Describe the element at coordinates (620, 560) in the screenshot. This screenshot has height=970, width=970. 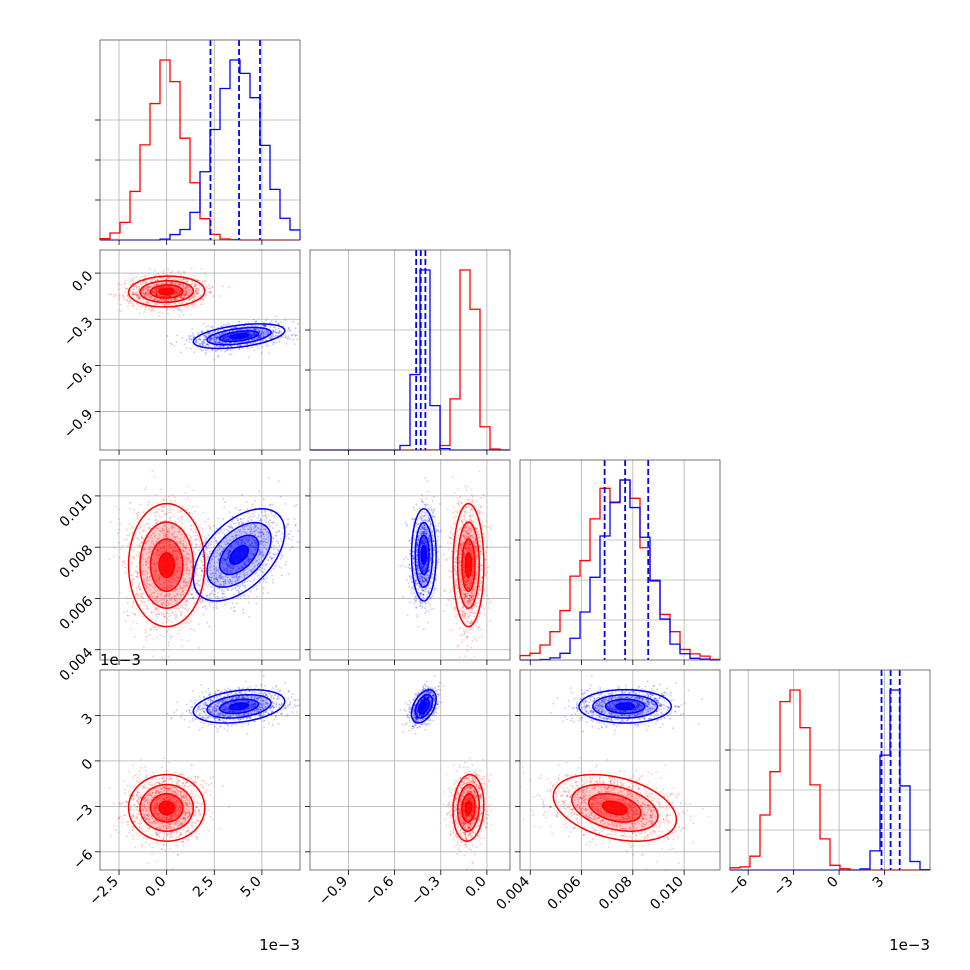
I see `panel-frame` at that location.